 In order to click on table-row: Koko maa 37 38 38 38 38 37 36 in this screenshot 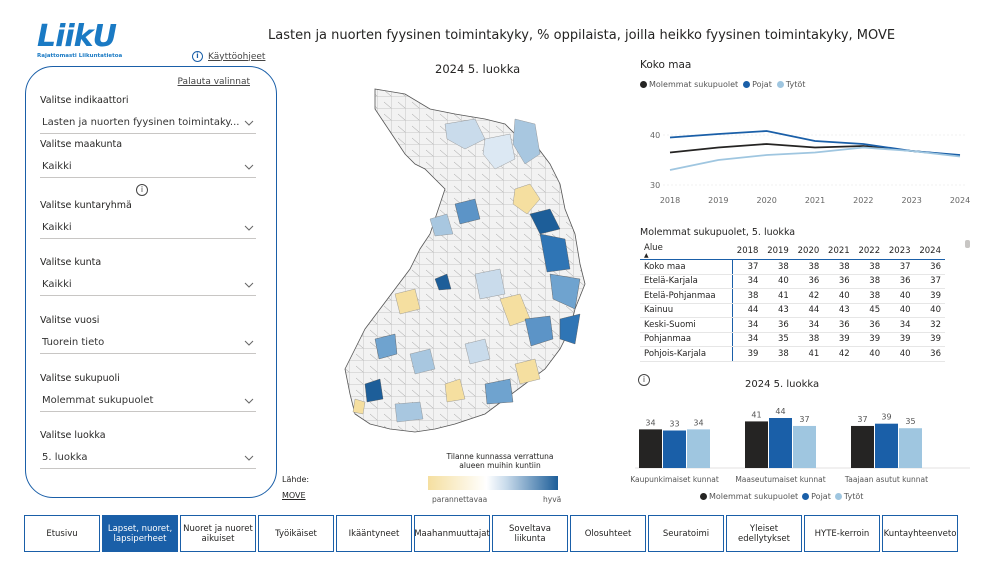, I will do `click(792, 267)`.